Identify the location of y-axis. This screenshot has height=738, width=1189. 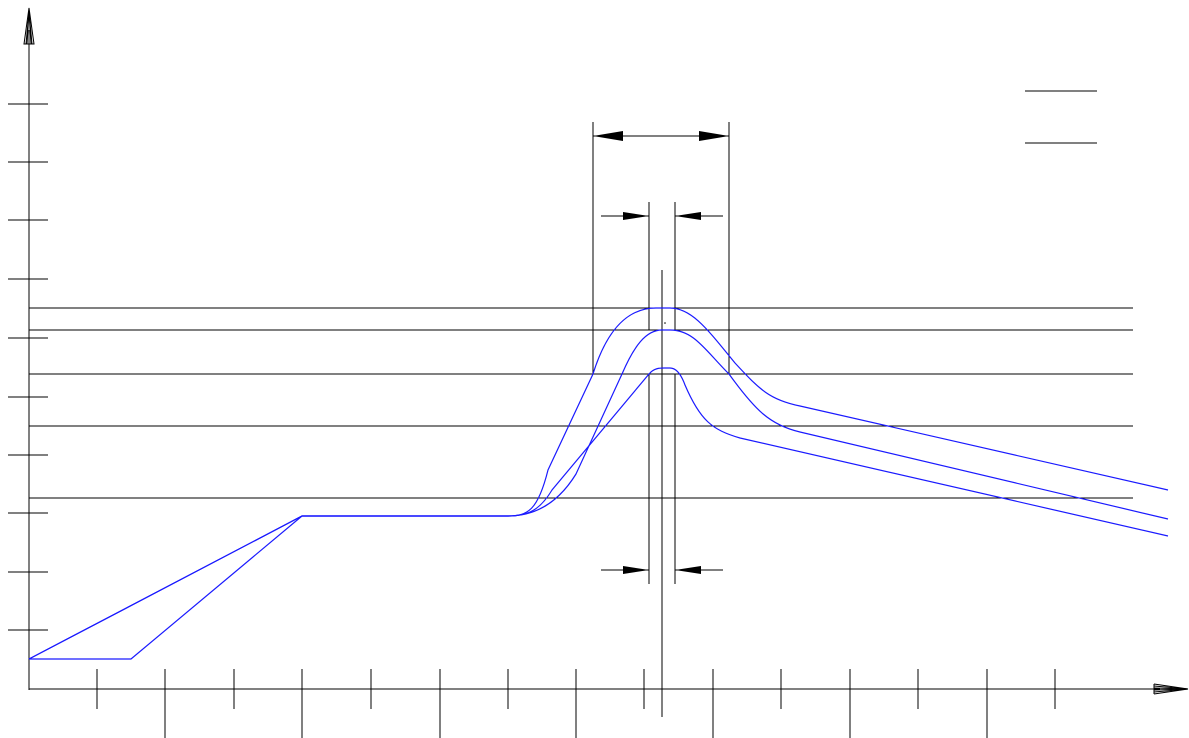
(28, 348).